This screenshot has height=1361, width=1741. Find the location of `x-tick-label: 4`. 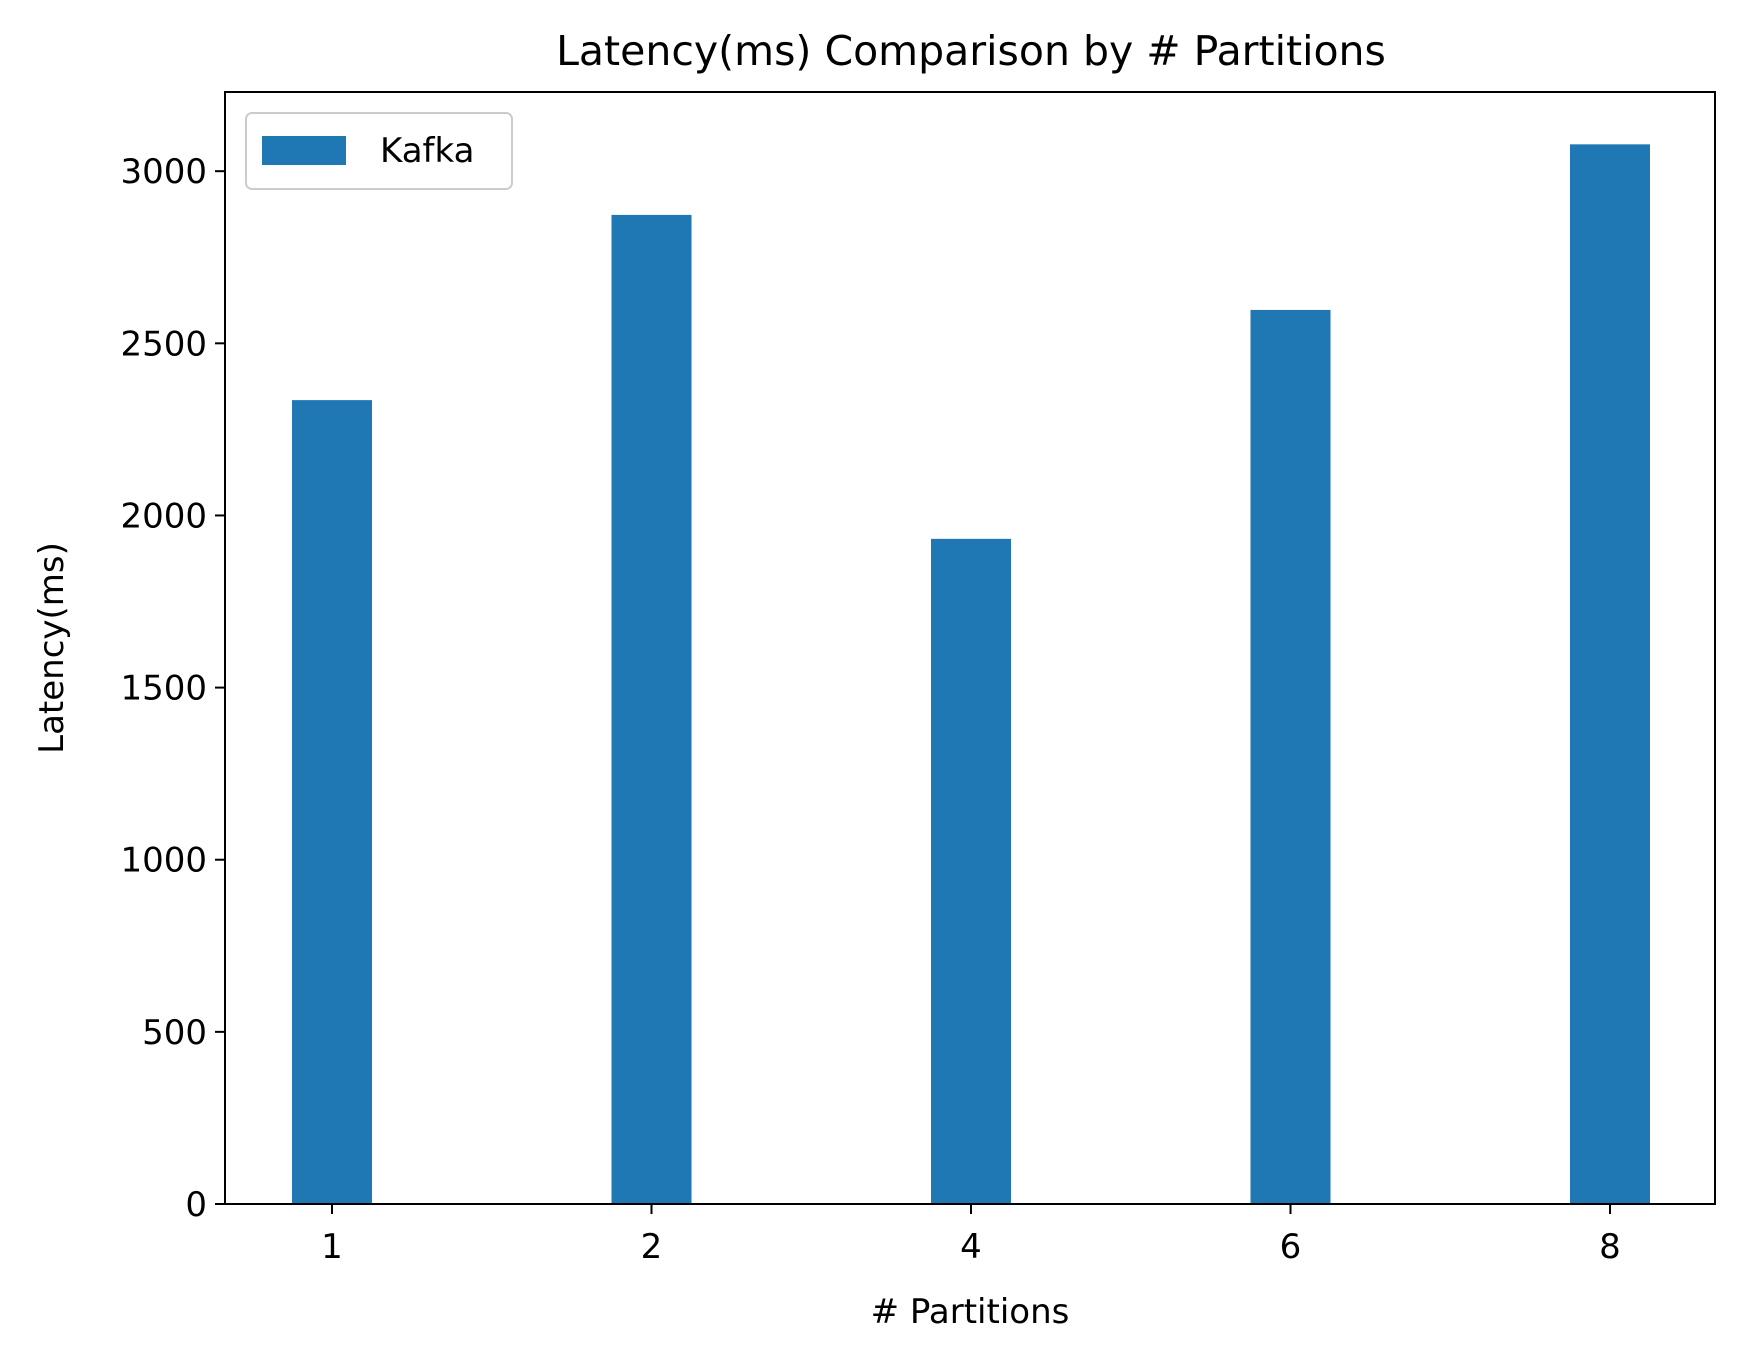

x-tick-label: 4 is located at coordinates (971, 1247).